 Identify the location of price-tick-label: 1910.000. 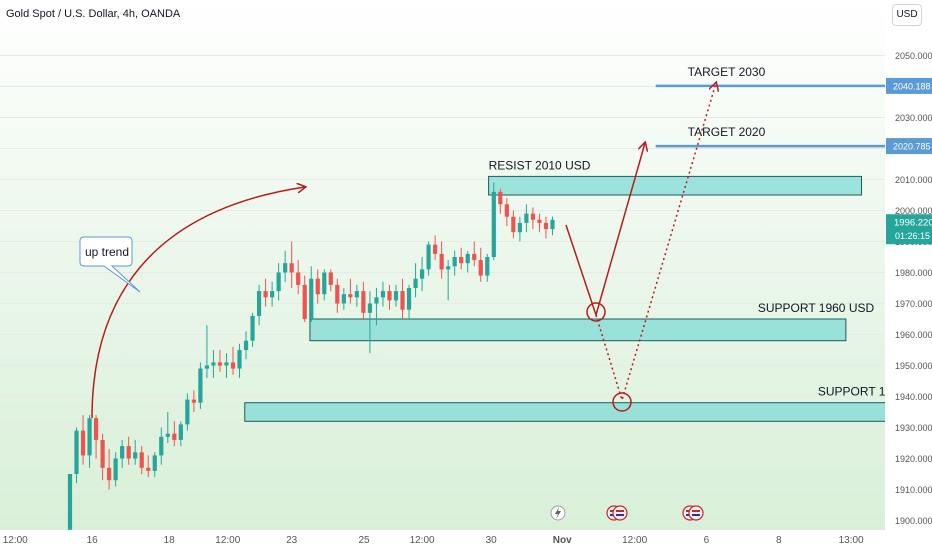
(913, 490).